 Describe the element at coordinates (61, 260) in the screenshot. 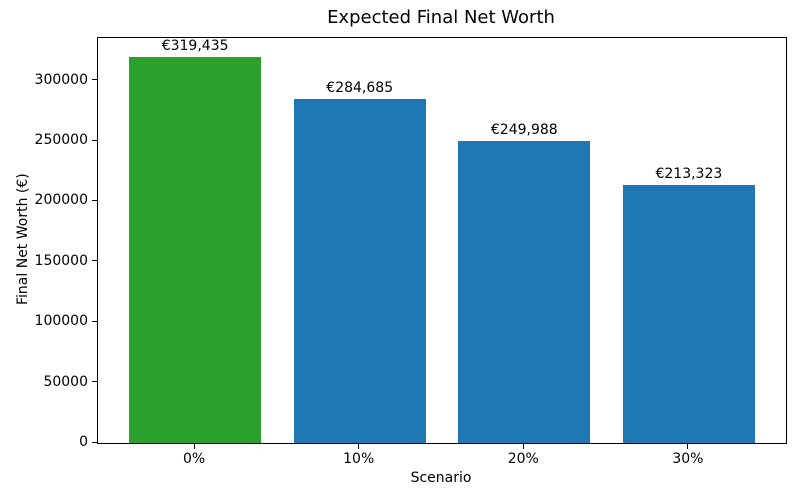

I see `y-tick-label: 150000` at that location.